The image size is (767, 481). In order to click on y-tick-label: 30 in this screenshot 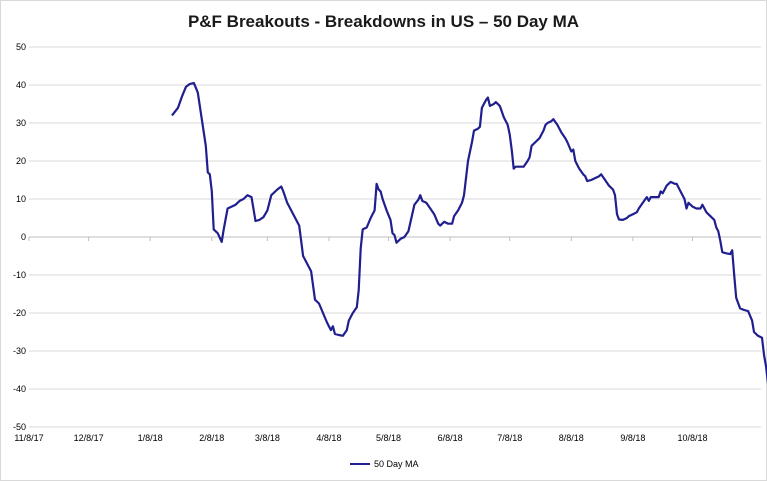, I will do `click(21, 123)`.